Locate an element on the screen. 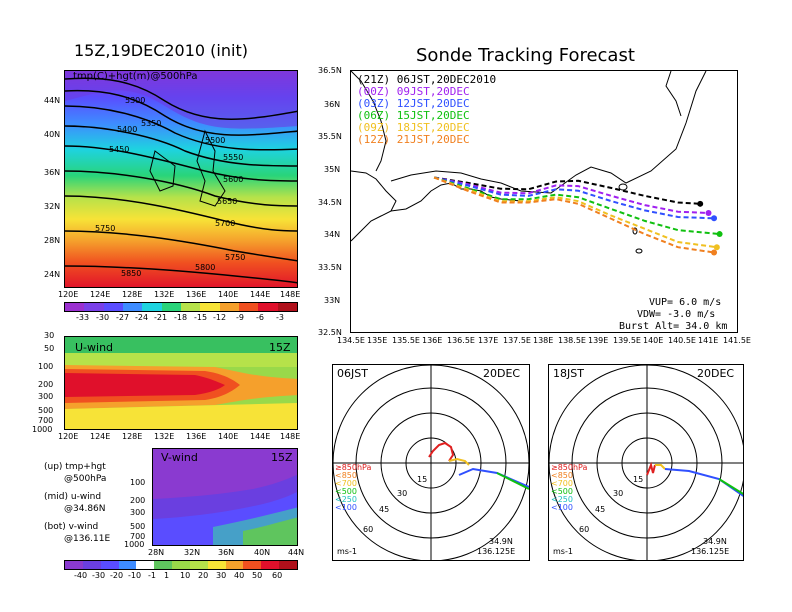 Image resolution: width=792 pixels, height=612 pixels. right-title: Sonde Tracking Forecast is located at coordinates (525, 55).